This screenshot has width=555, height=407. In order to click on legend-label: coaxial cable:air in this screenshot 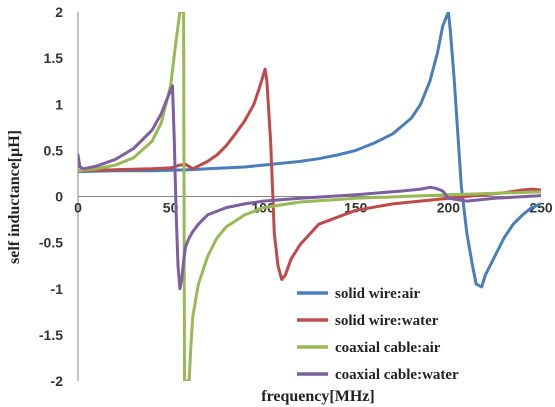, I will do `click(388, 348)`.